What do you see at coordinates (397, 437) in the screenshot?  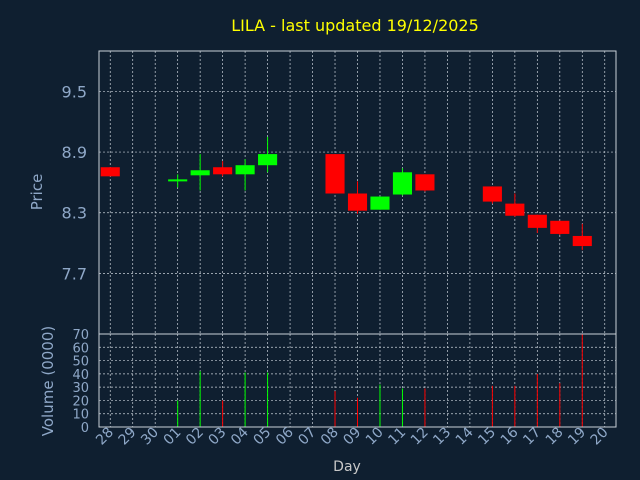 I see `day-tick-label: 11` at bounding box center [397, 437].